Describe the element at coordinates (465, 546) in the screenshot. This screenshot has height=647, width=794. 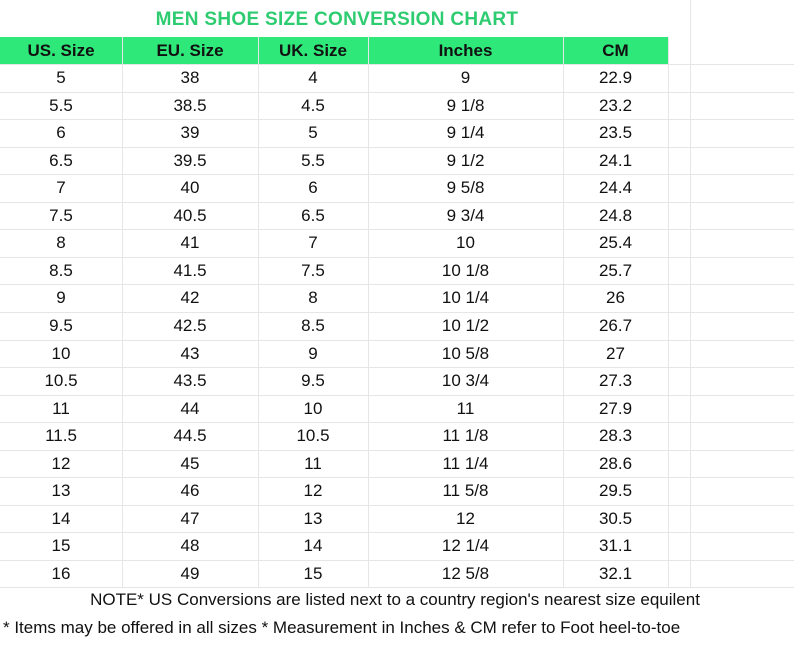
I see `table-cell: 12 1/4` at that location.